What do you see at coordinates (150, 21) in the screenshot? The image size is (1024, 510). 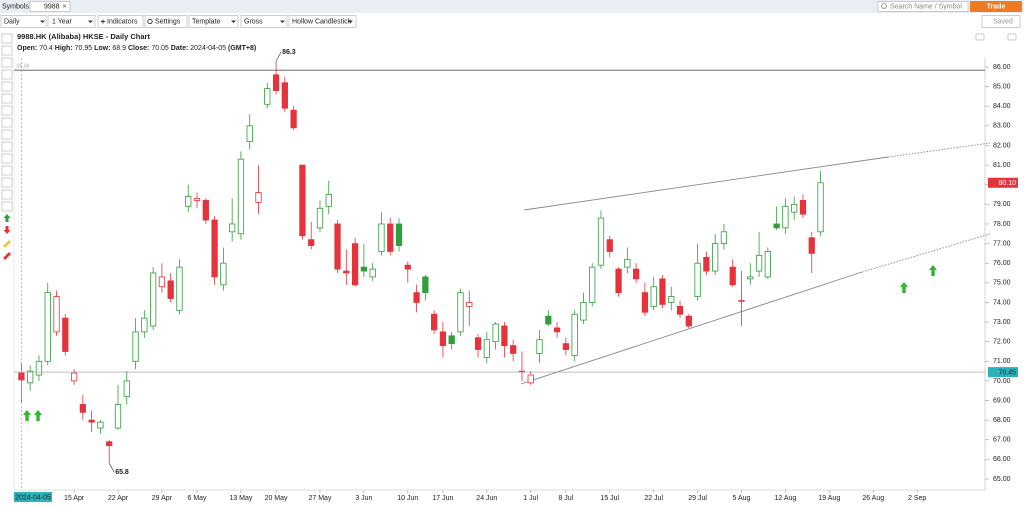 I see `gear-icon` at bounding box center [150, 21].